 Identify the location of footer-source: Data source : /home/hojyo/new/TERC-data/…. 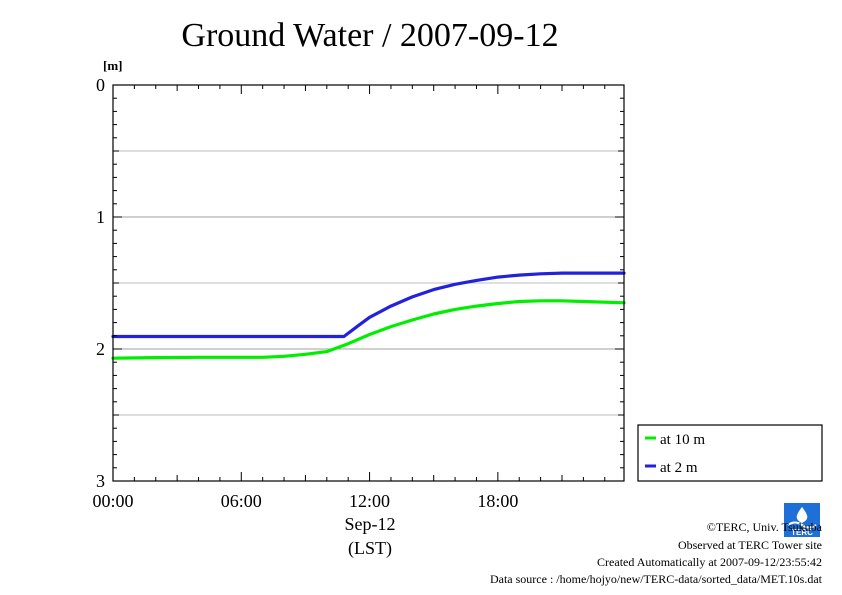
(656, 579).